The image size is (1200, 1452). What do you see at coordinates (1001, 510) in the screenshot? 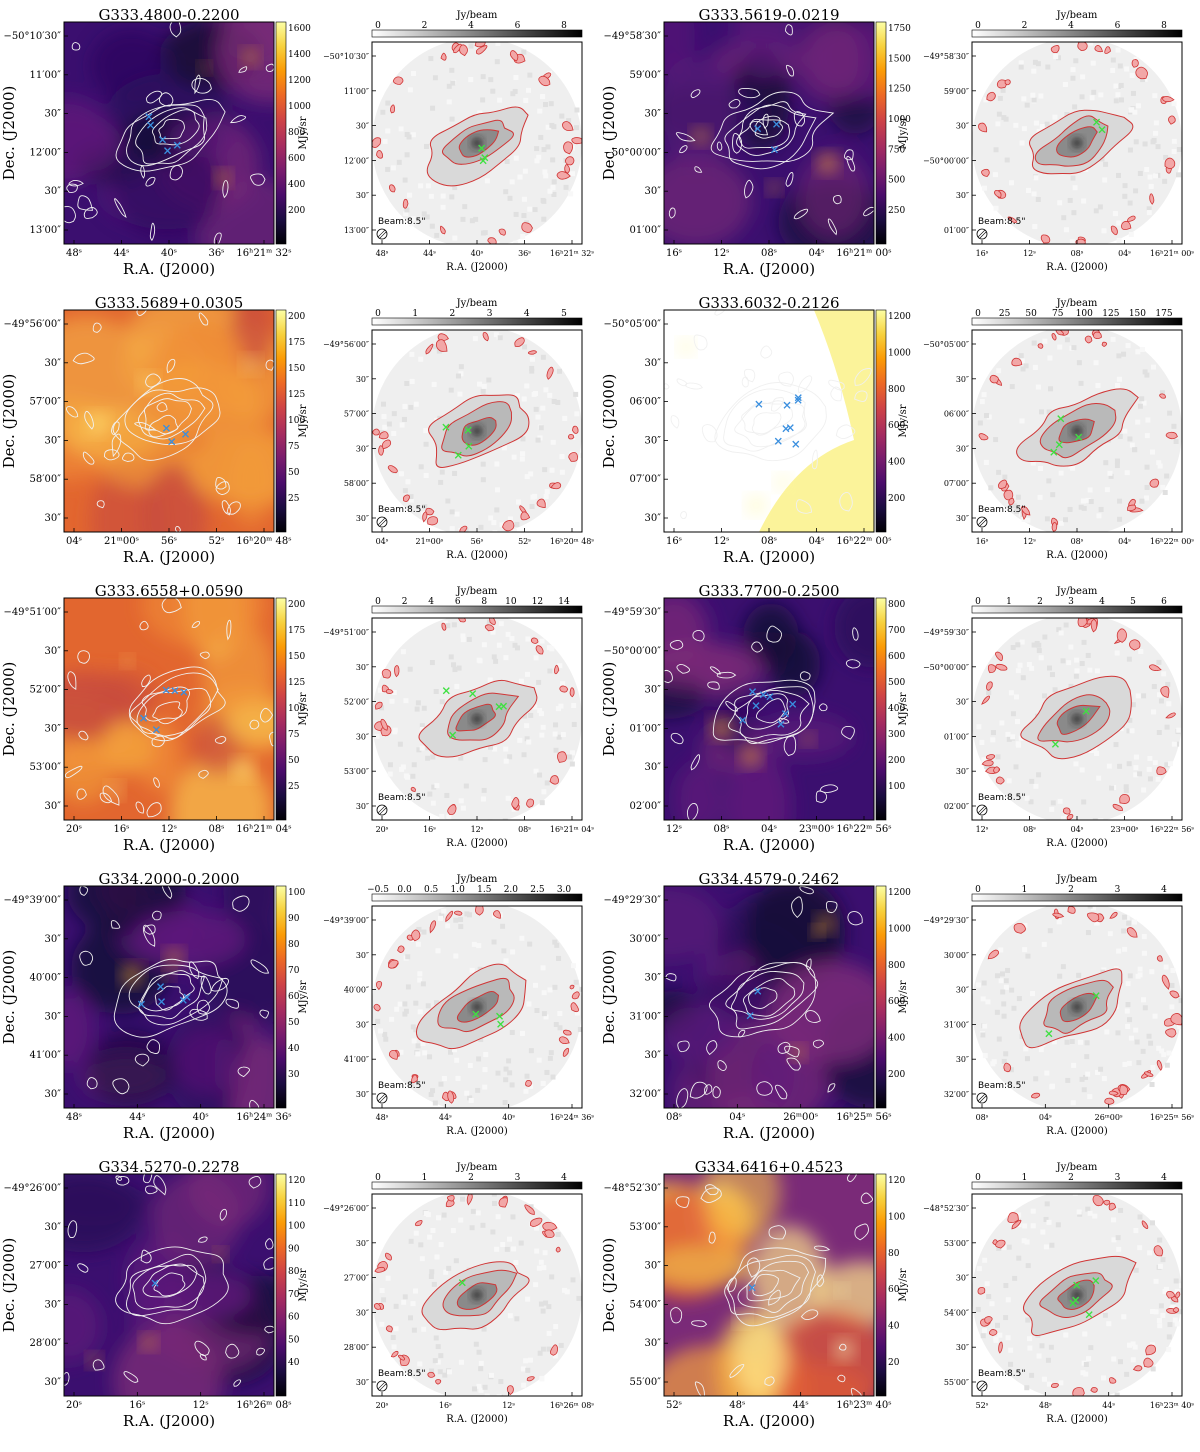
I see `beam-label: Beam:8.5"` at bounding box center [1001, 510].